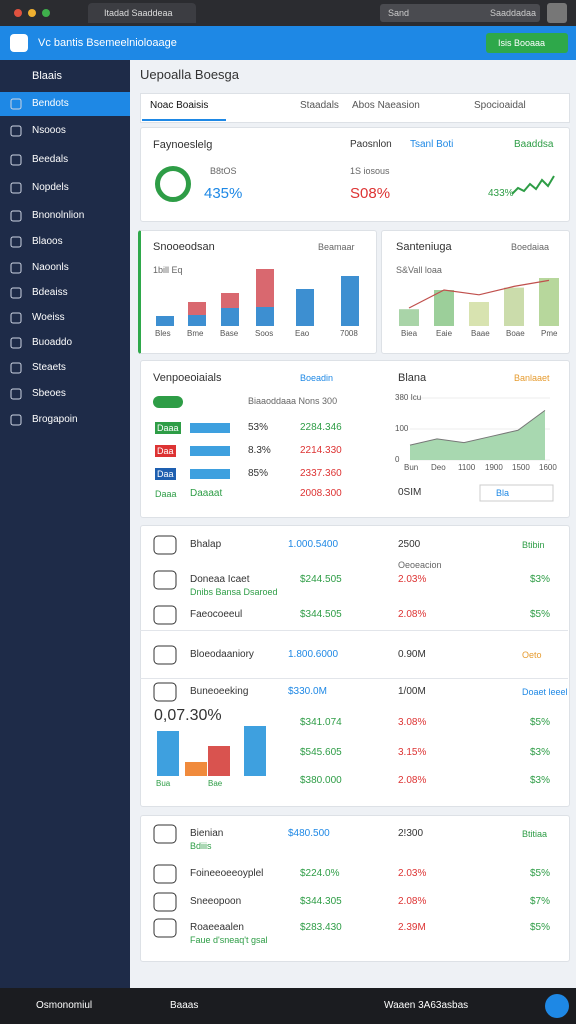 The image size is (576, 1024). I want to click on count: 1/00M, so click(412, 691).